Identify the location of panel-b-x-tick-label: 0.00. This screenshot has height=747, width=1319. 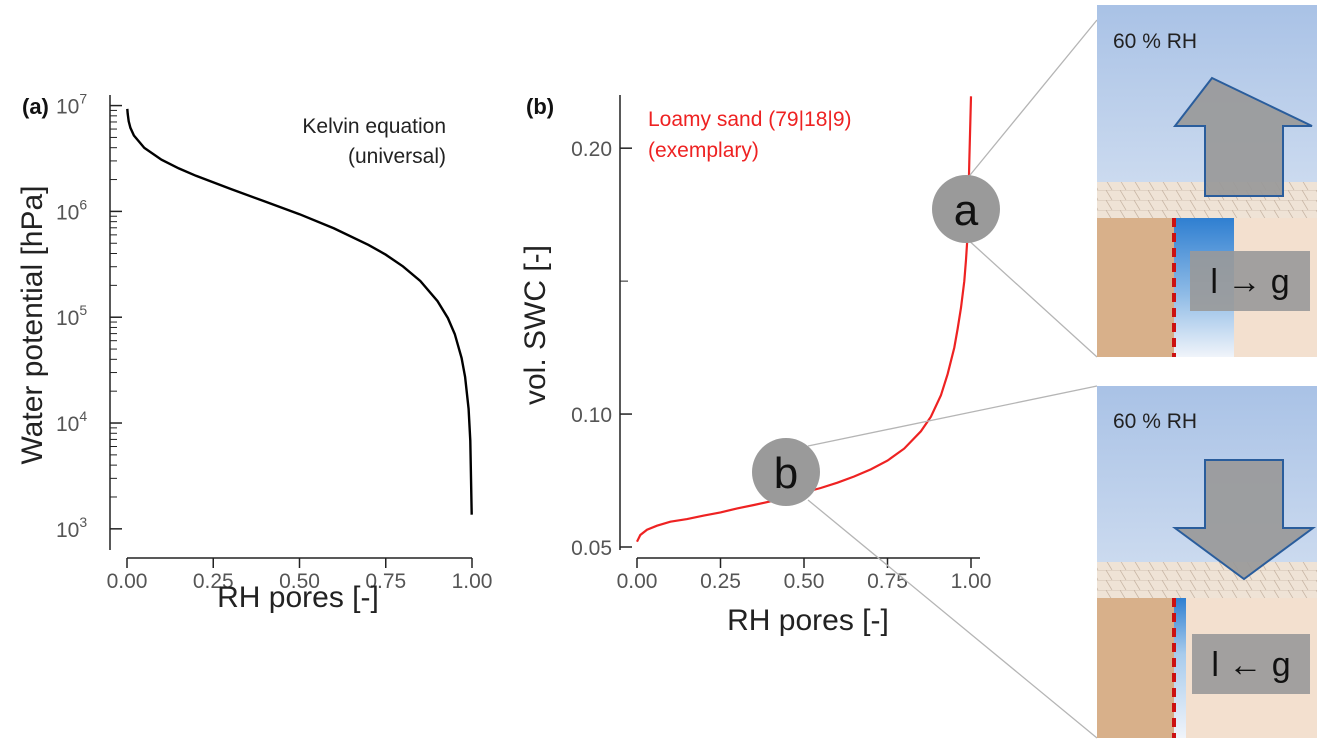
(637, 581).